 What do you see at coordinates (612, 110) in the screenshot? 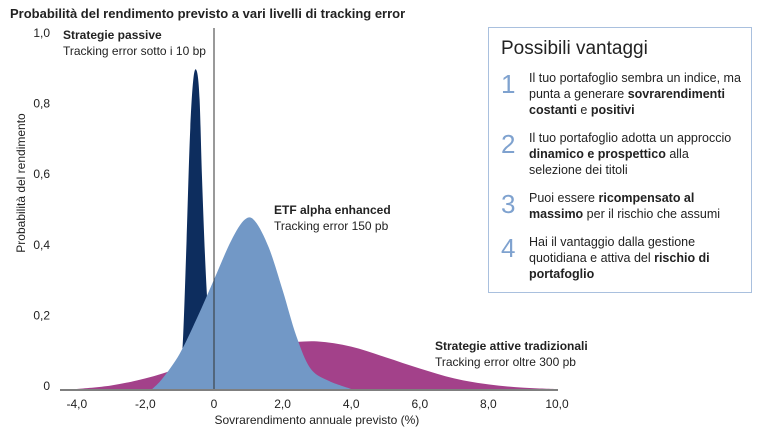
I see `advantage-text-bold: positivi` at bounding box center [612, 110].